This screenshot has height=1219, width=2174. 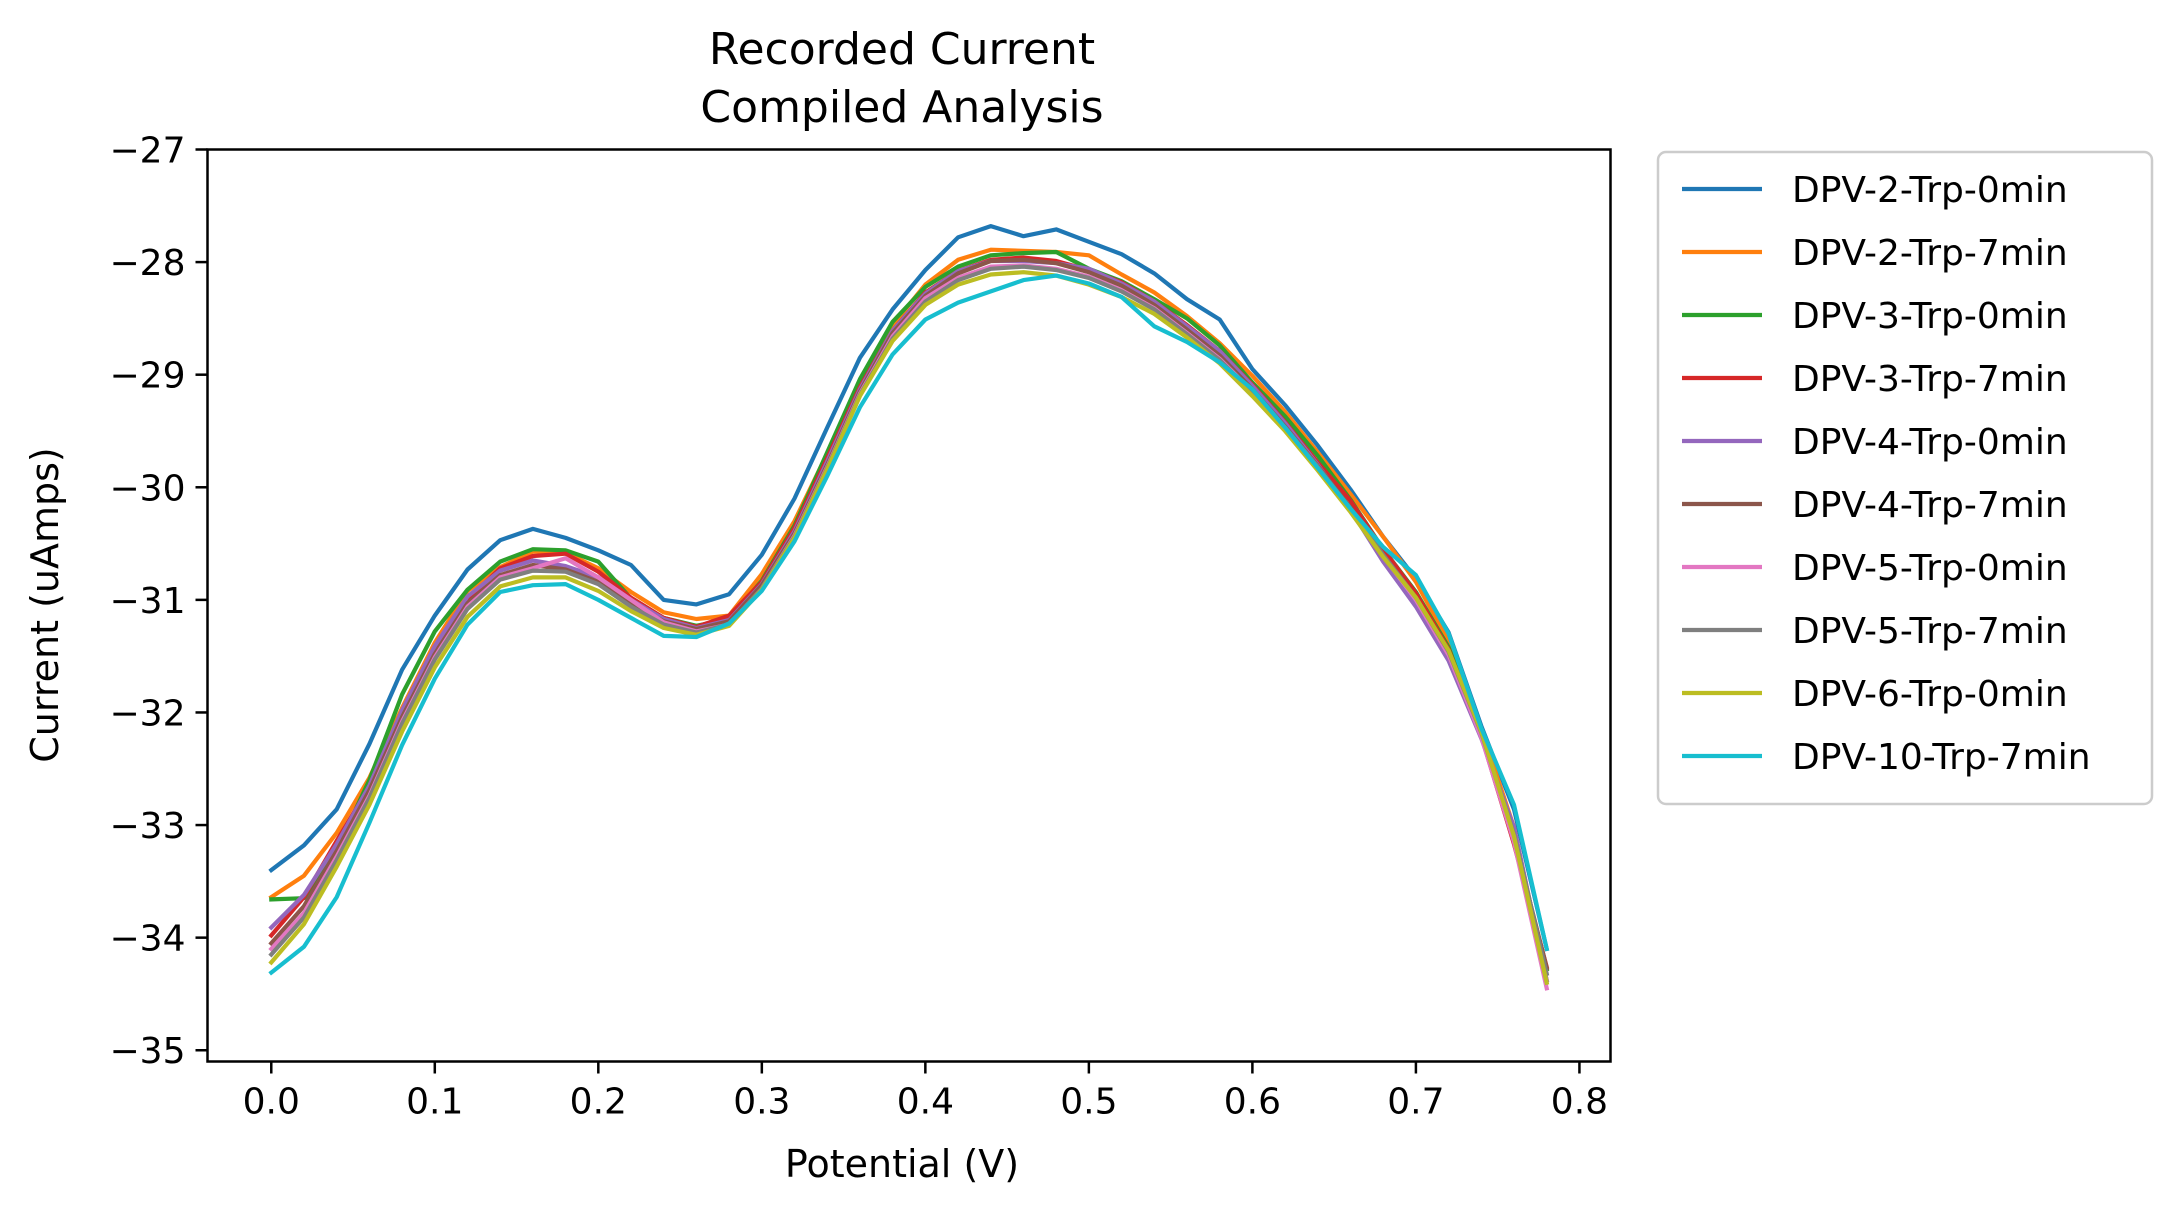 I want to click on x-tick-label: 0.6, so click(x=1252, y=1102).